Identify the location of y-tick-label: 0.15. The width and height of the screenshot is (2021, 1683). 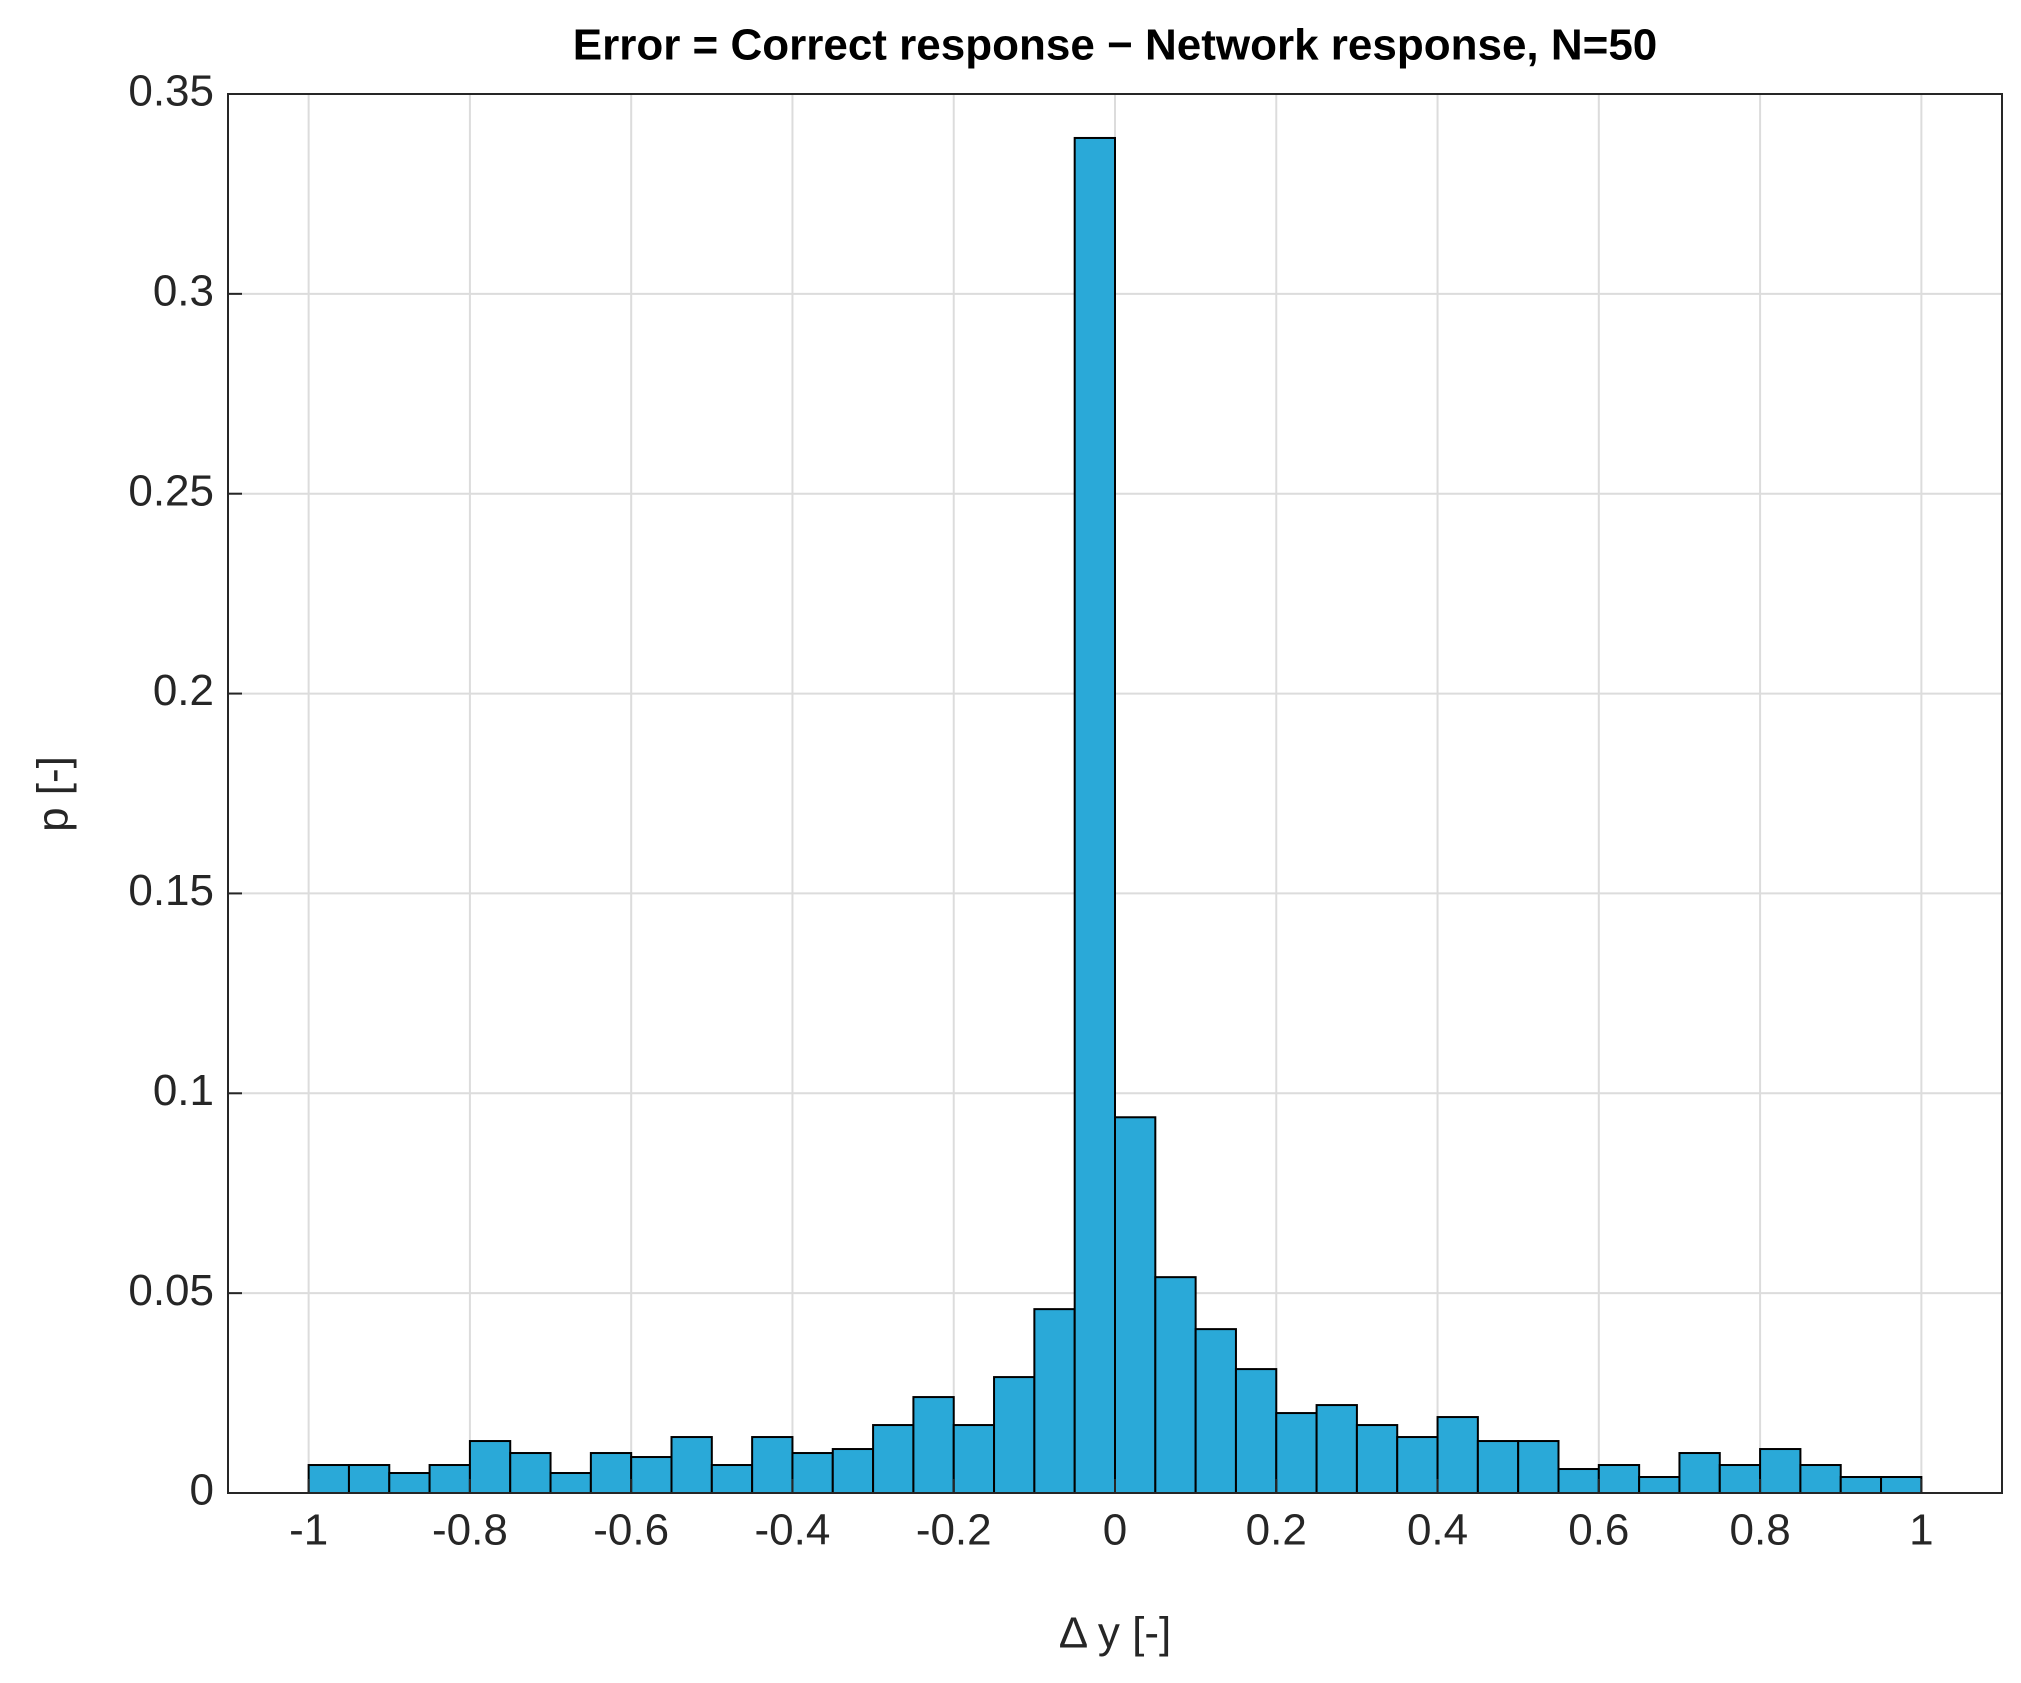
(171, 890).